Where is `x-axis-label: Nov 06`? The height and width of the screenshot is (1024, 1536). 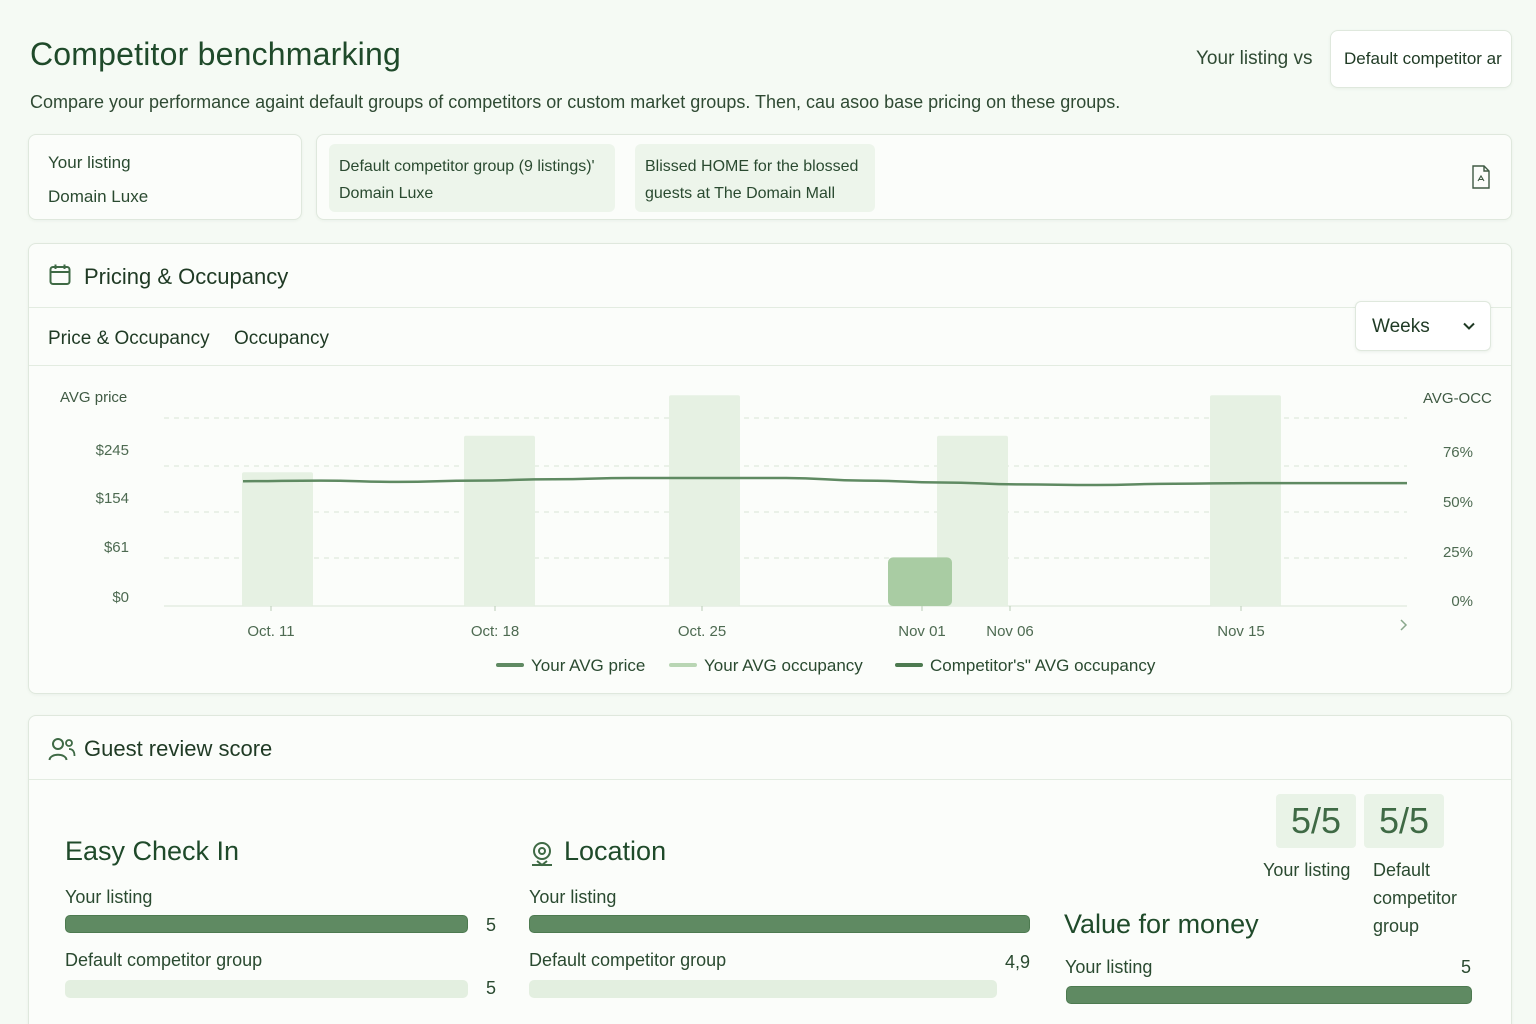 x-axis-label: Nov 06 is located at coordinates (1010, 631).